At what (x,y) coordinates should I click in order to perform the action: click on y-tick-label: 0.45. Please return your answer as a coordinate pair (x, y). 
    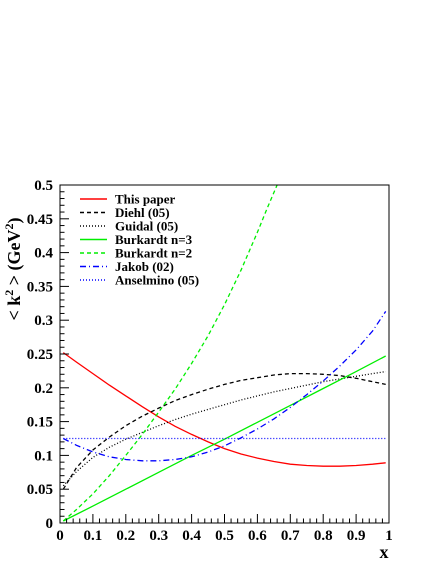
    Looking at the image, I should click on (40, 220).